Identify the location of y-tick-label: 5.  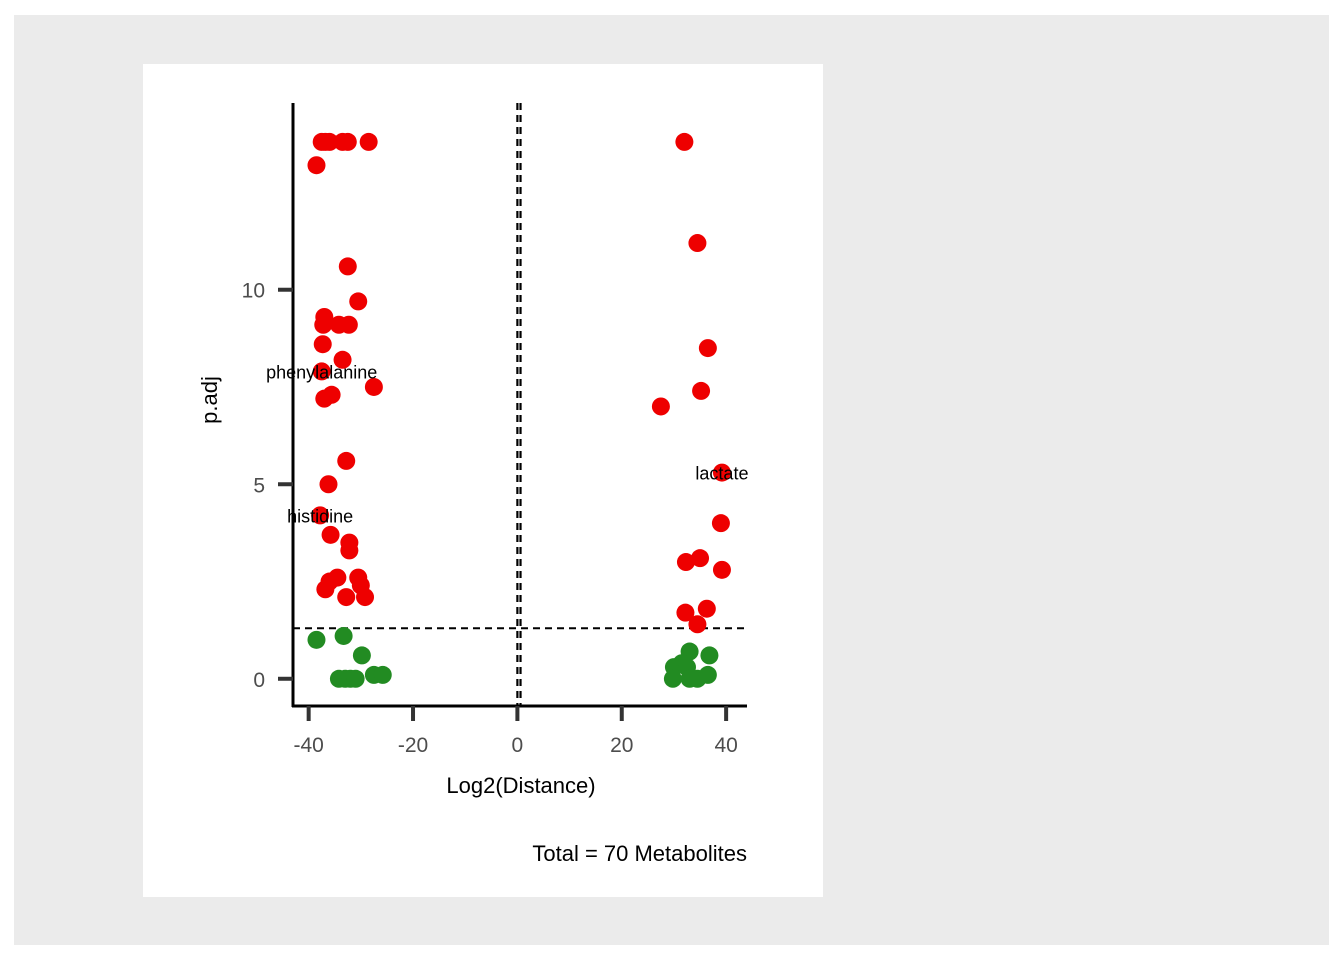
(259, 485).